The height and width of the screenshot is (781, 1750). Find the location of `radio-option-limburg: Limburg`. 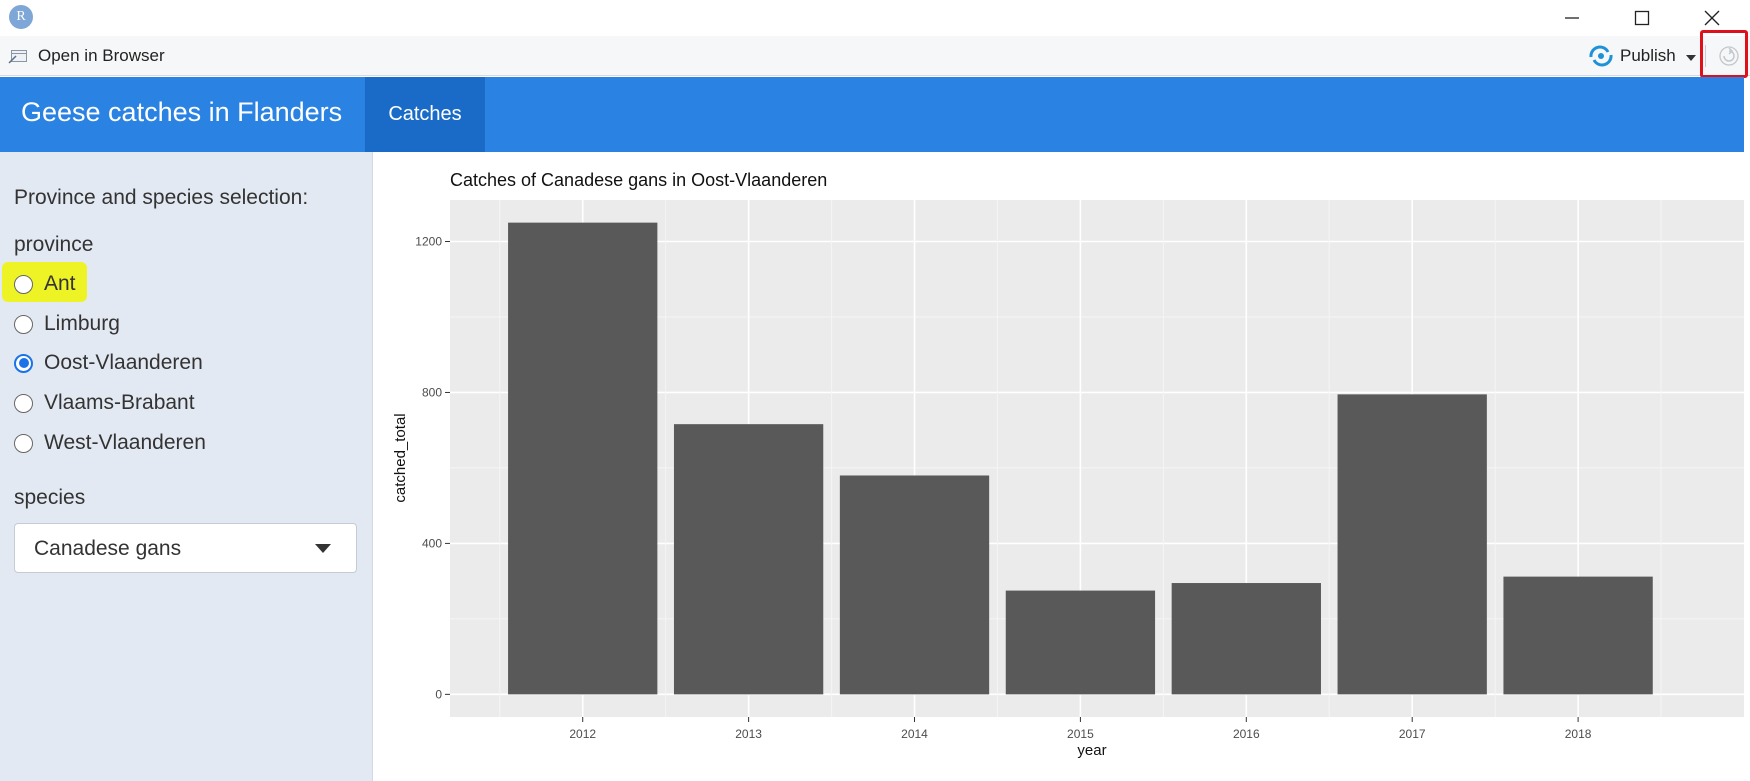

radio-option-limburg: Limburg is located at coordinates (67, 324).